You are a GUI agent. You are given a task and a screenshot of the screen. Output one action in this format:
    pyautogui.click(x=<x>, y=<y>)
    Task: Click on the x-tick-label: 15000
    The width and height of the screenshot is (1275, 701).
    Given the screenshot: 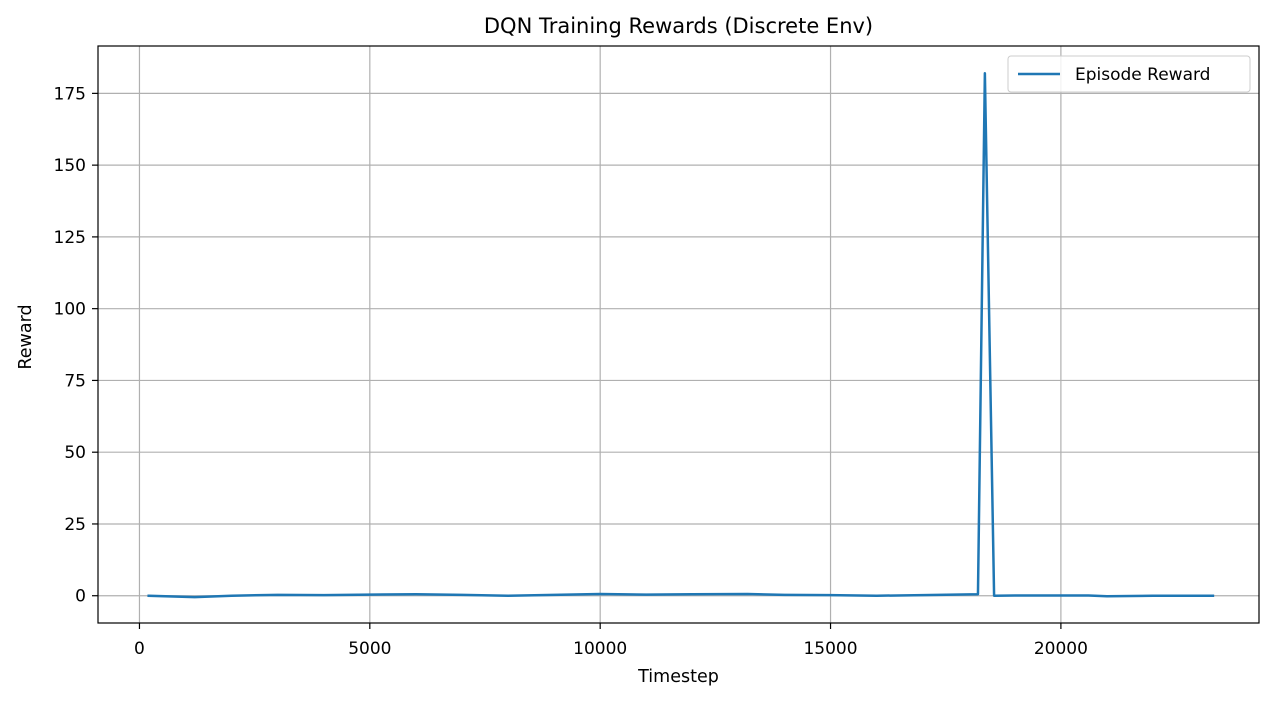 What is the action you would take?
    pyautogui.click(x=830, y=649)
    